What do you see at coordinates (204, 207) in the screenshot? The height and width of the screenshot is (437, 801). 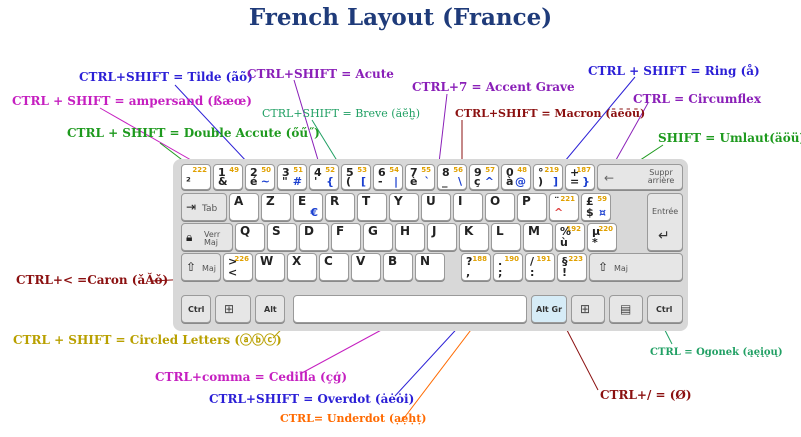 I see `key-tab: ⇥ Tab` at bounding box center [204, 207].